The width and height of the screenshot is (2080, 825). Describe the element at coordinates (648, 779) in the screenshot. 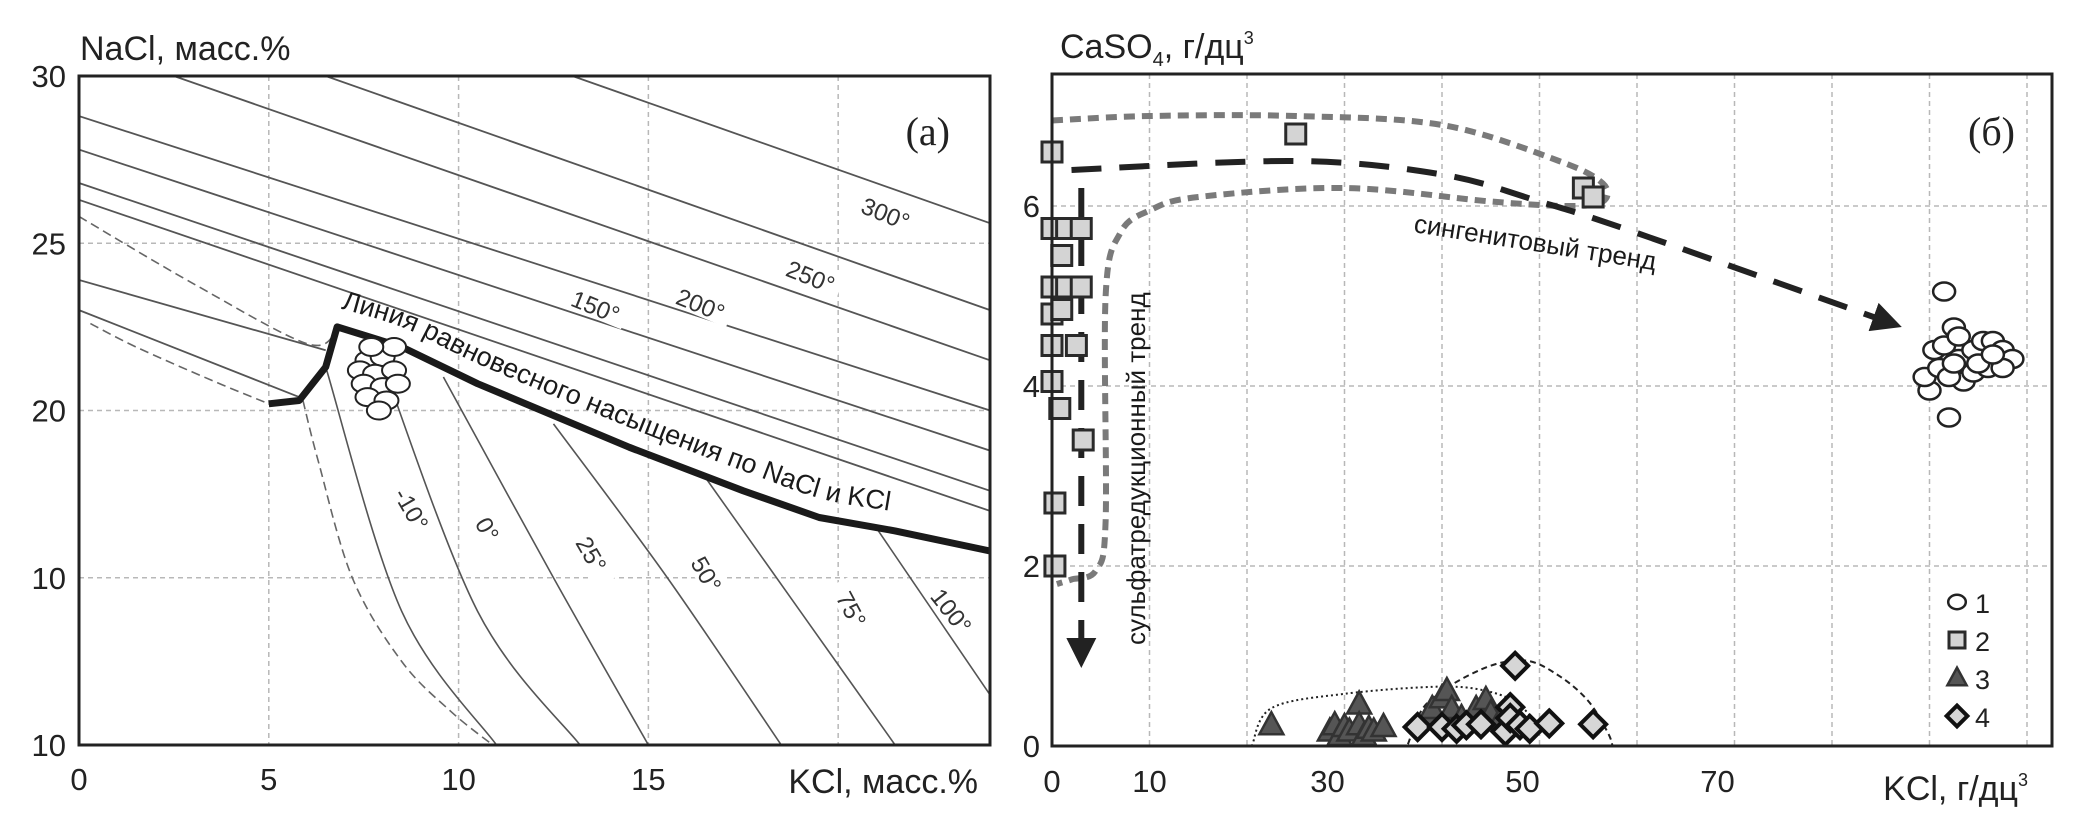

I see `x-tick-label: 15` at that location.